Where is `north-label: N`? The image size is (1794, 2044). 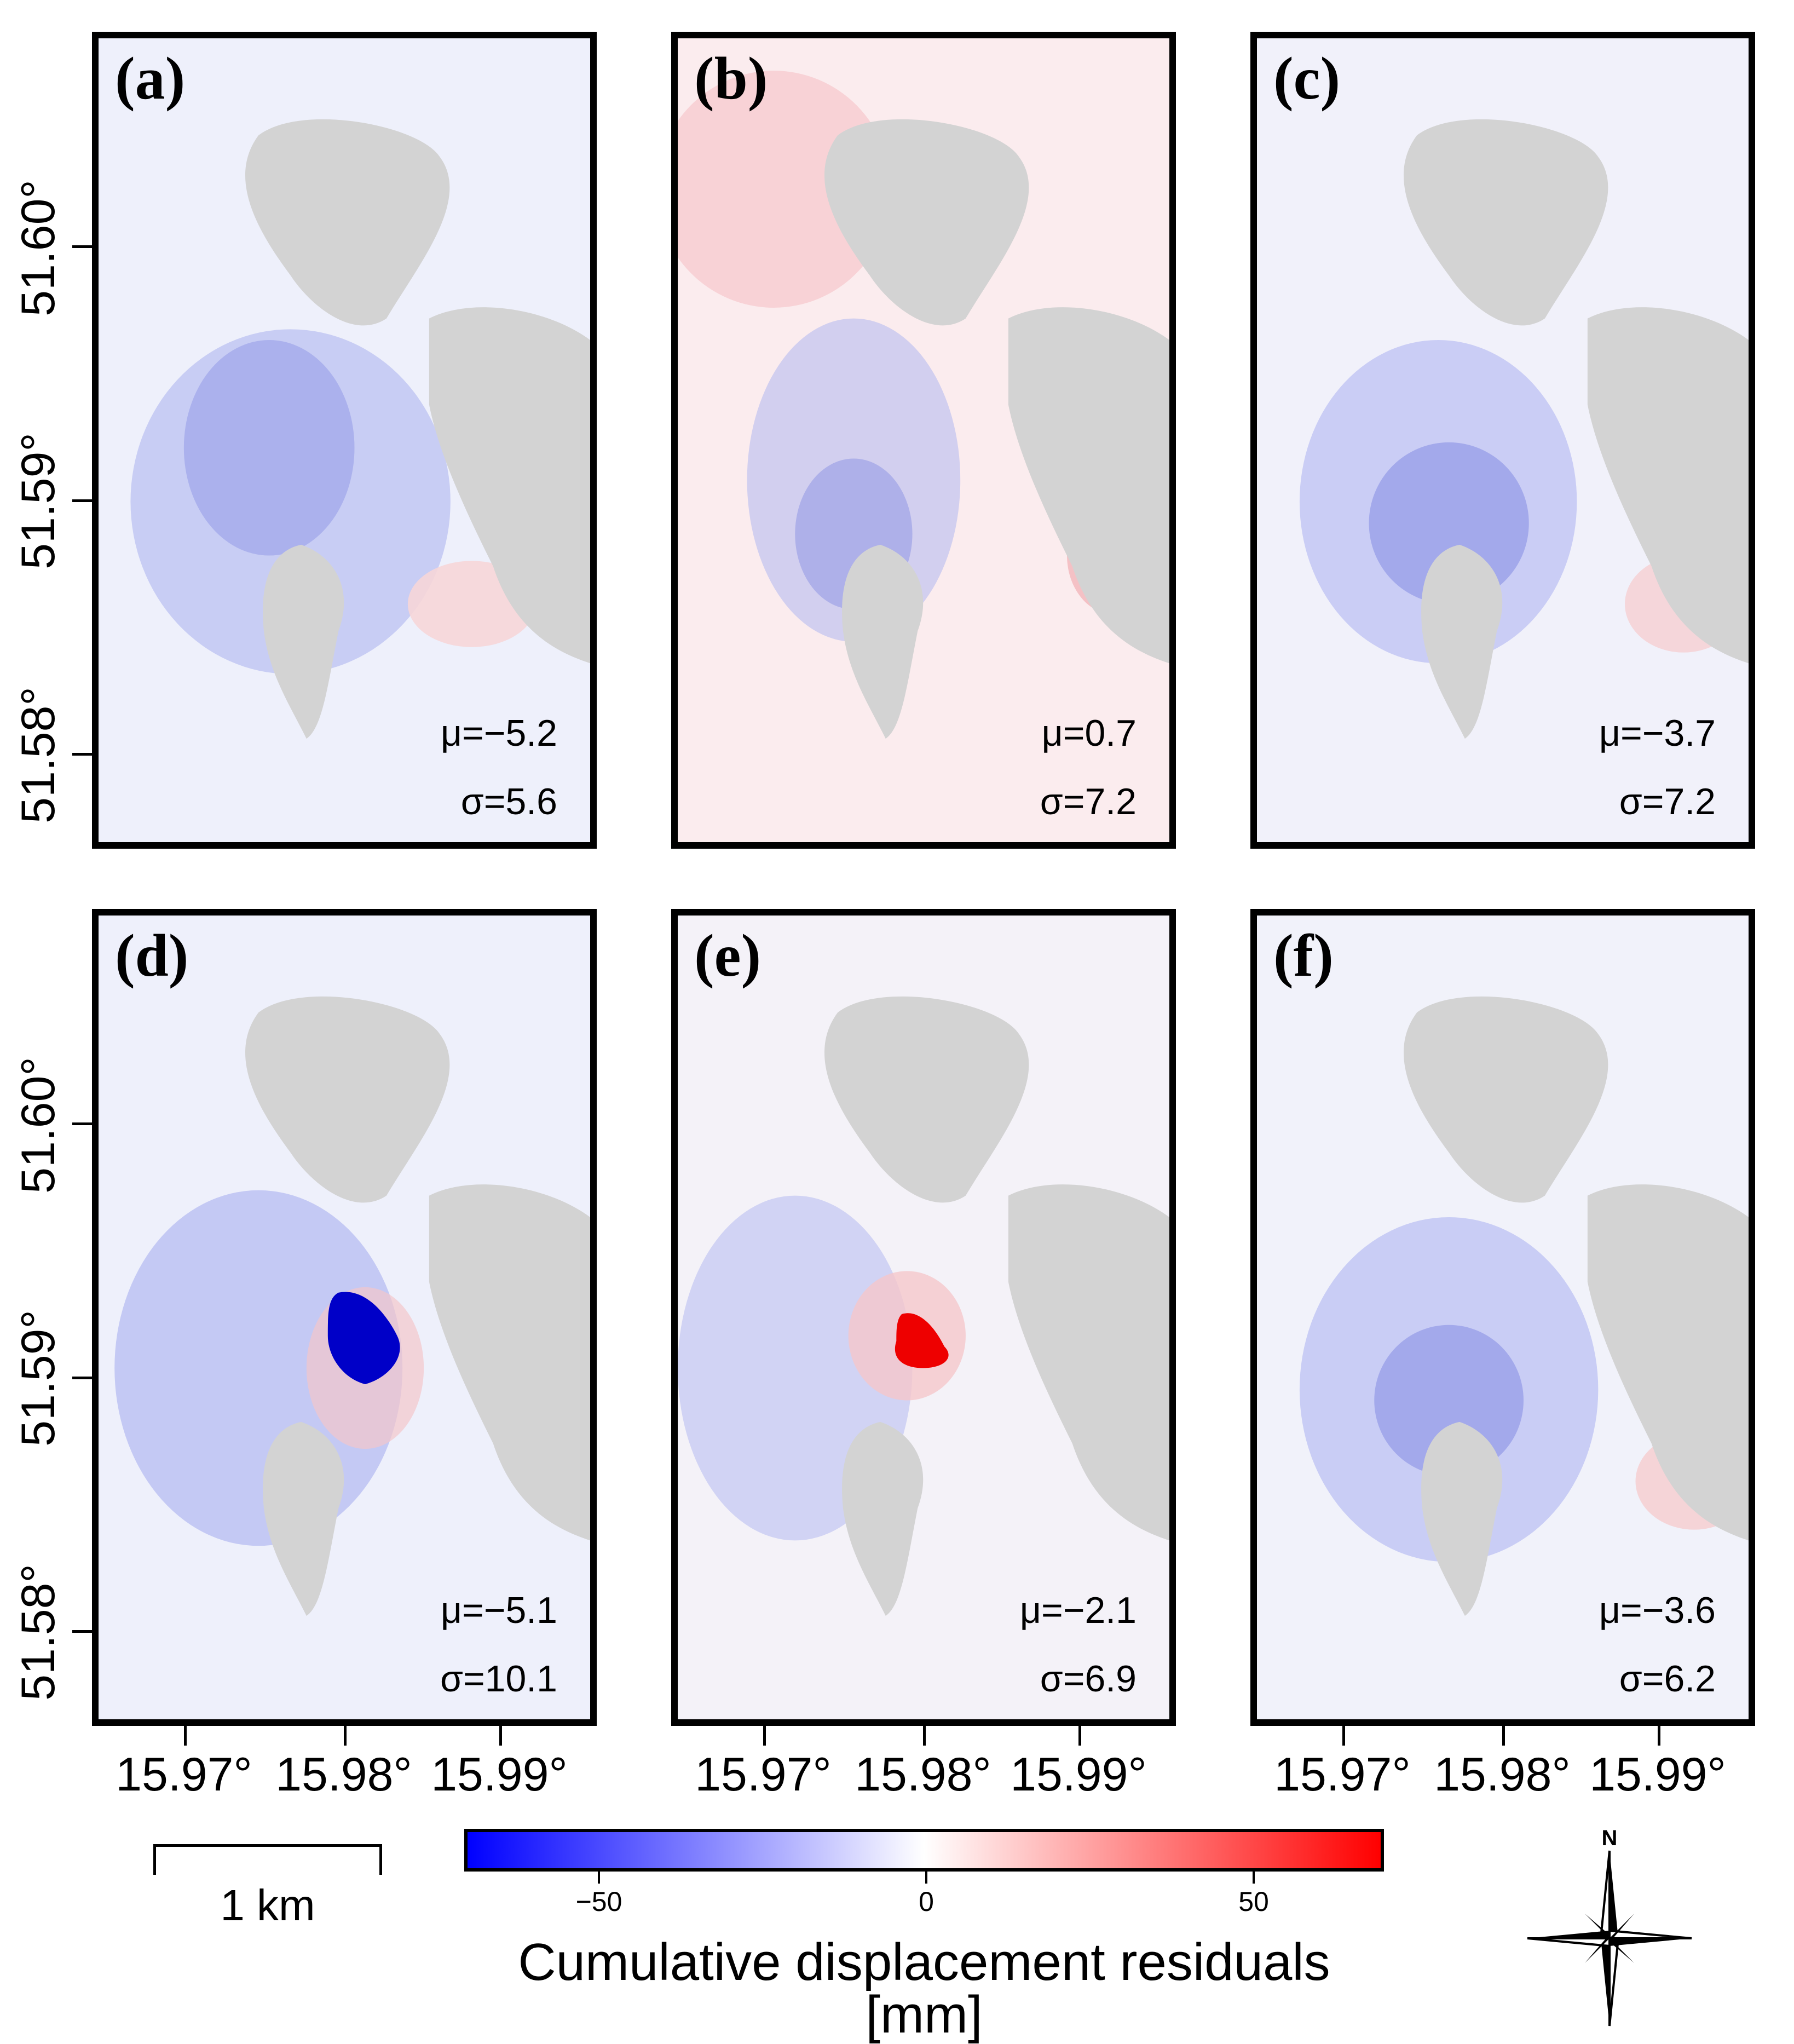 north-label: N is located at coordinates (1610, 1838).